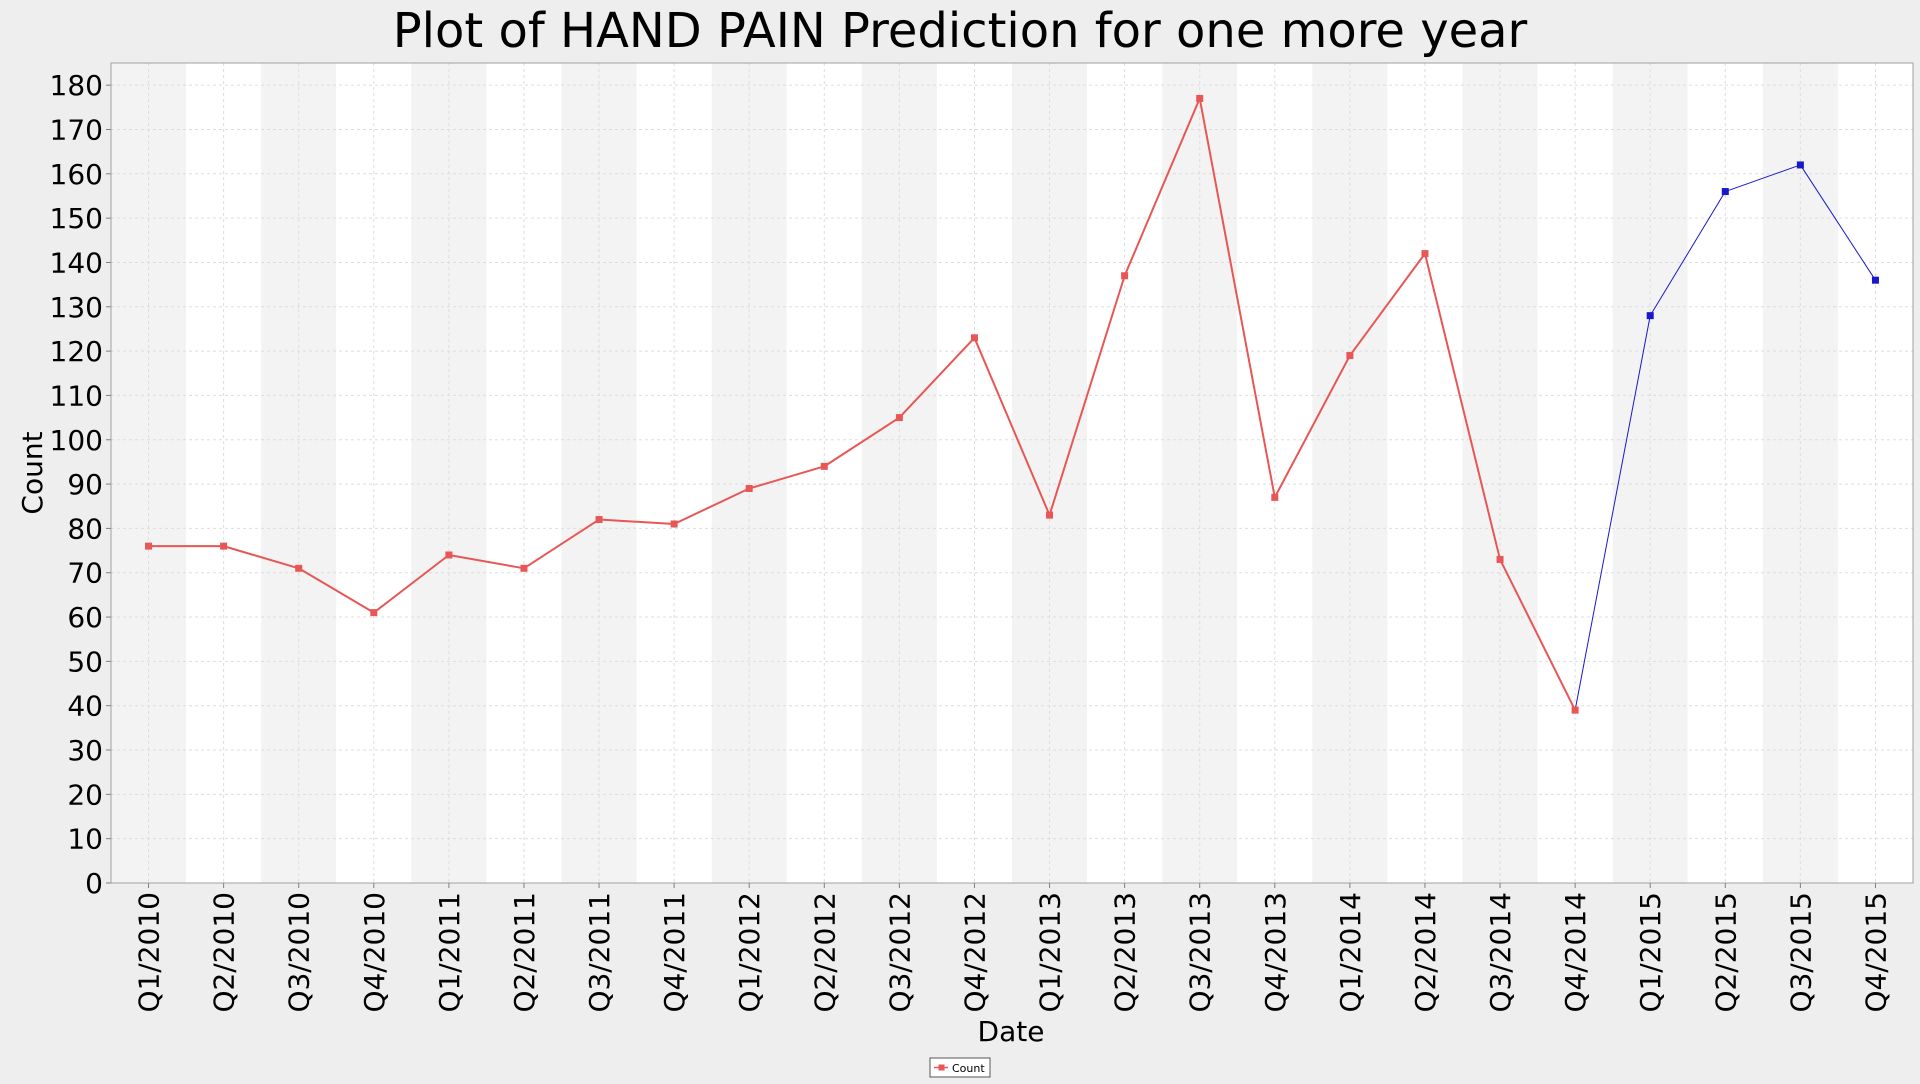 The image size is (1920, 1084). Describe the element at coordinates (76, 395) in the screenshot. I see `y-tick-label: 110` at that location.